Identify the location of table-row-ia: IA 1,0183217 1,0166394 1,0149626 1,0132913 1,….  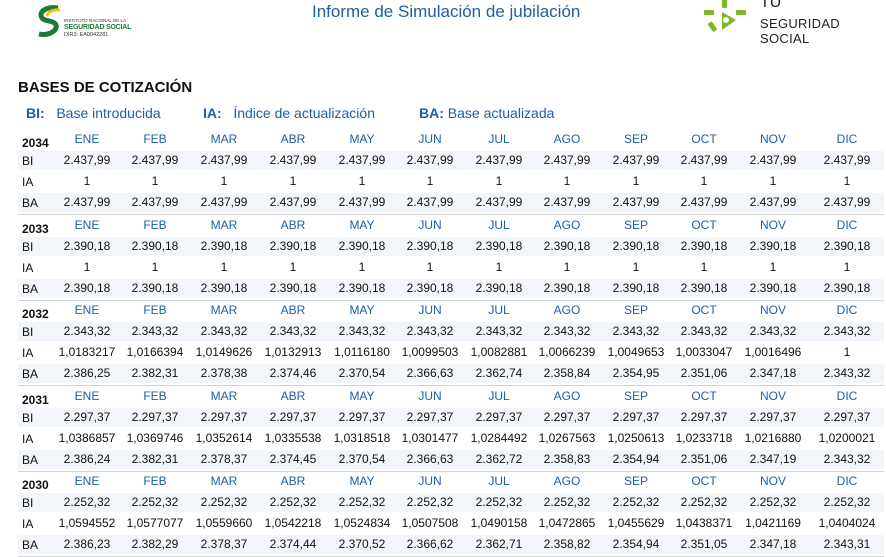
(451, 352).